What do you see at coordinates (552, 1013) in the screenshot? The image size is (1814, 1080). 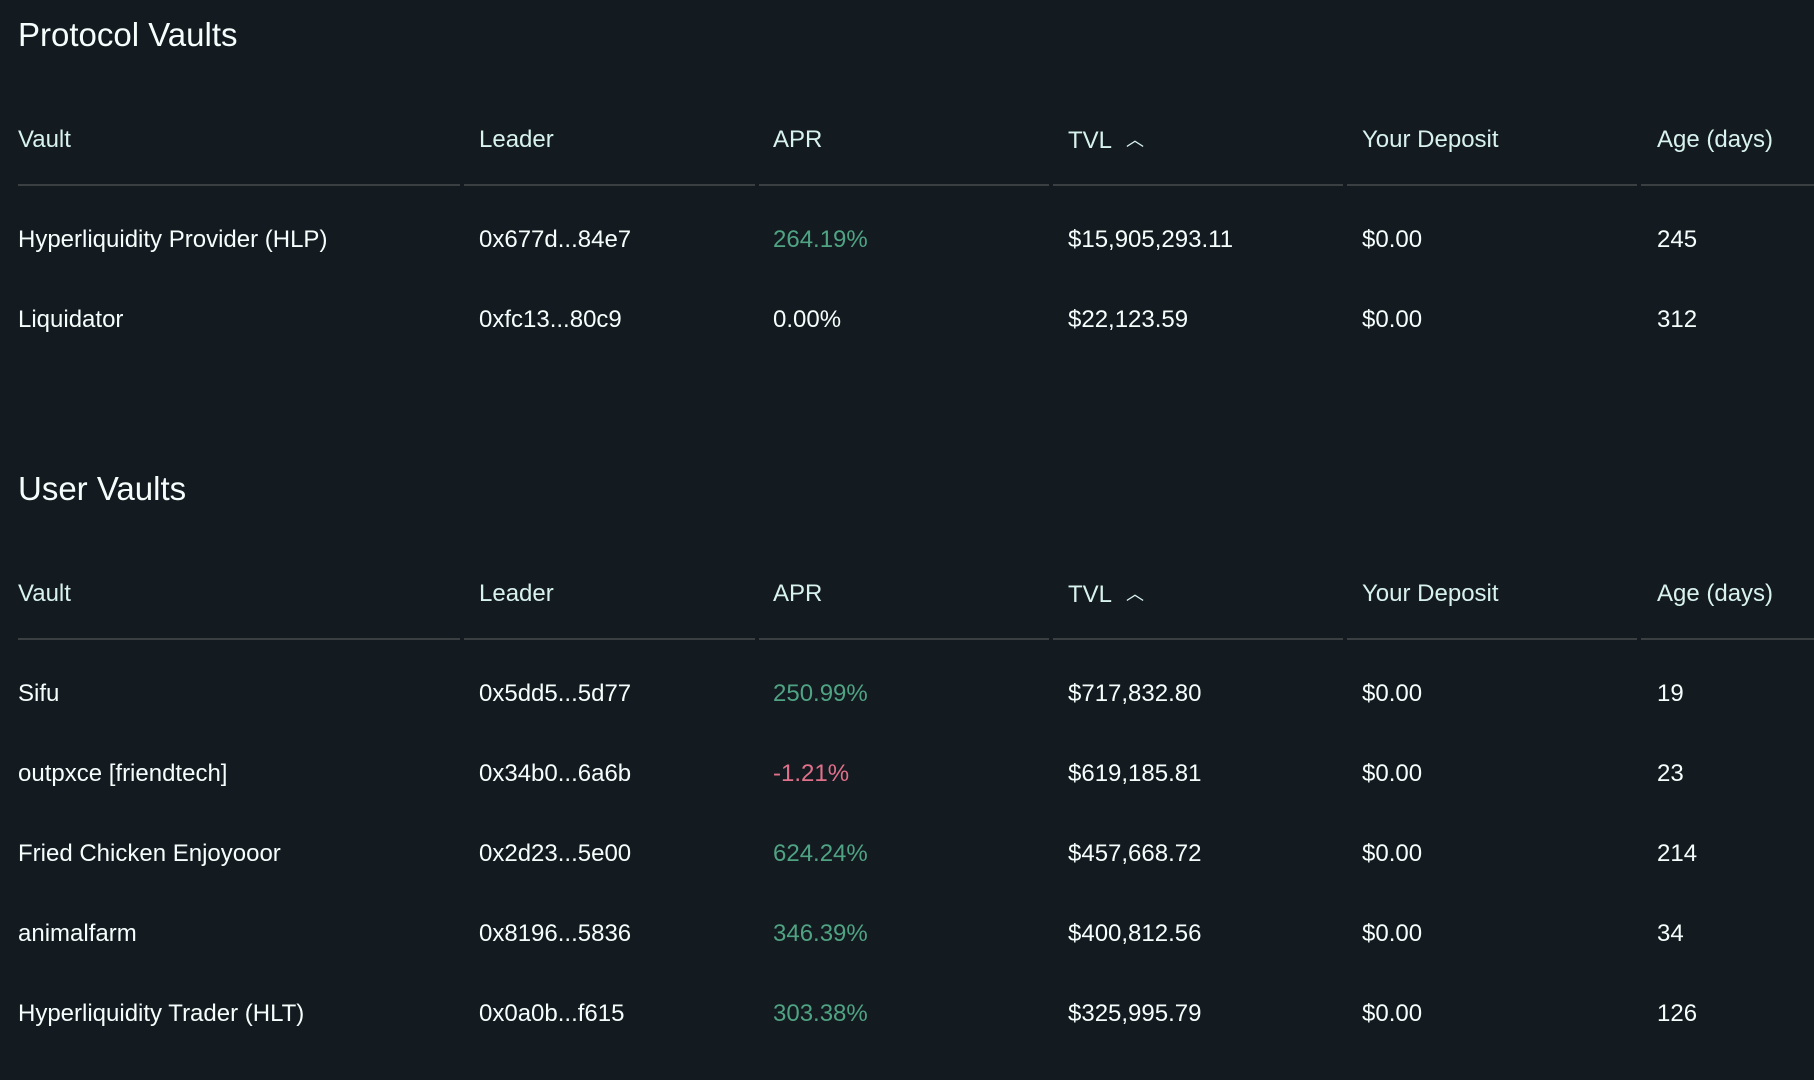 I see `cell-leader: 0x0a0b...f615` at bounding box center [552, 1013].